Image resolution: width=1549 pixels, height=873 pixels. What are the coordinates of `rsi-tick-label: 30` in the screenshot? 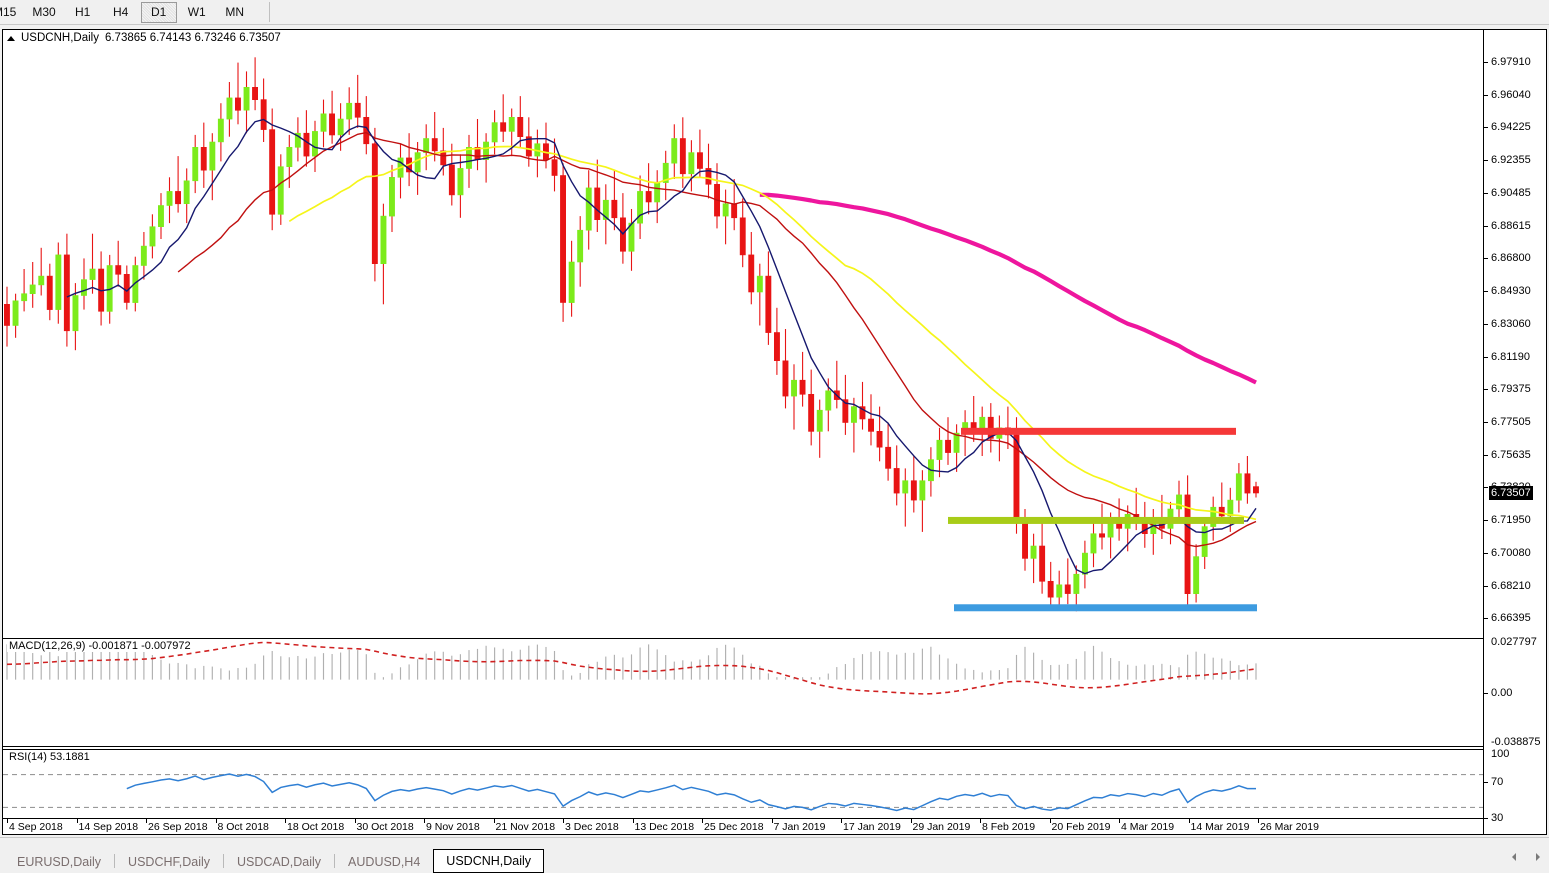 It's located at (1497, 818).